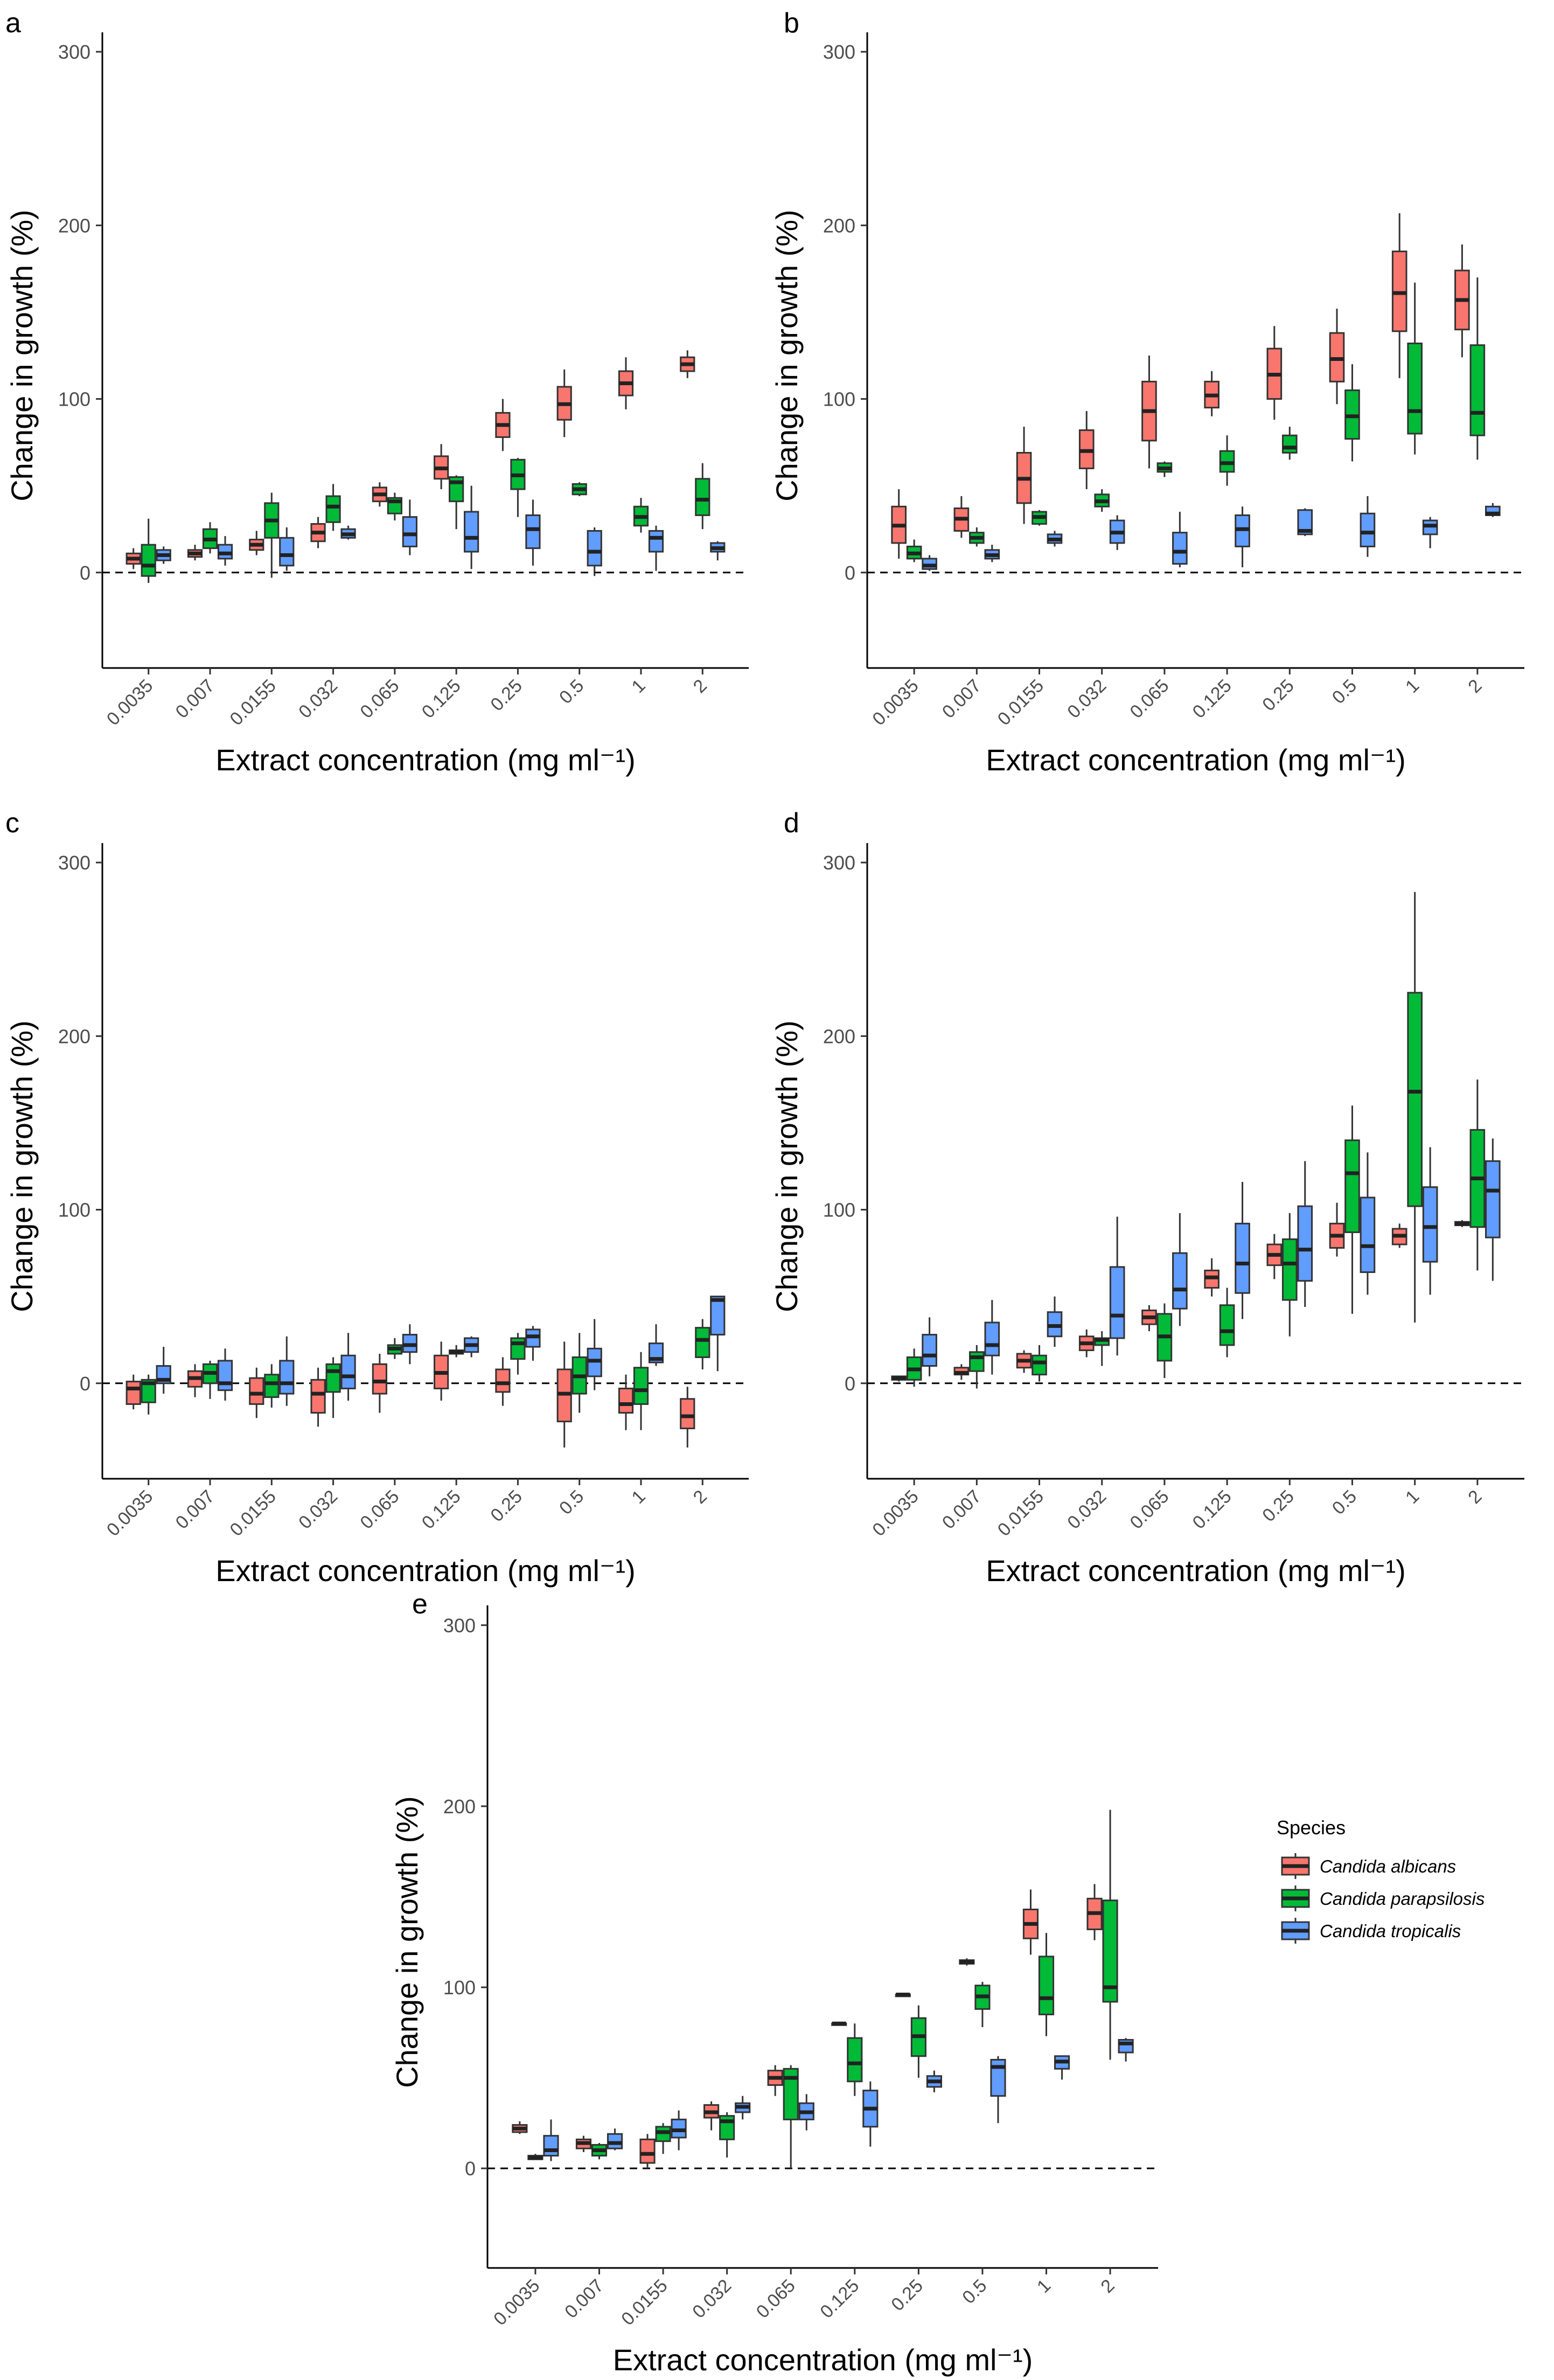  What do you see at coordinates (506, 1506) in the screenshot?
I see `x-tick-label: 0.25` at bounding box center [506, 1506].